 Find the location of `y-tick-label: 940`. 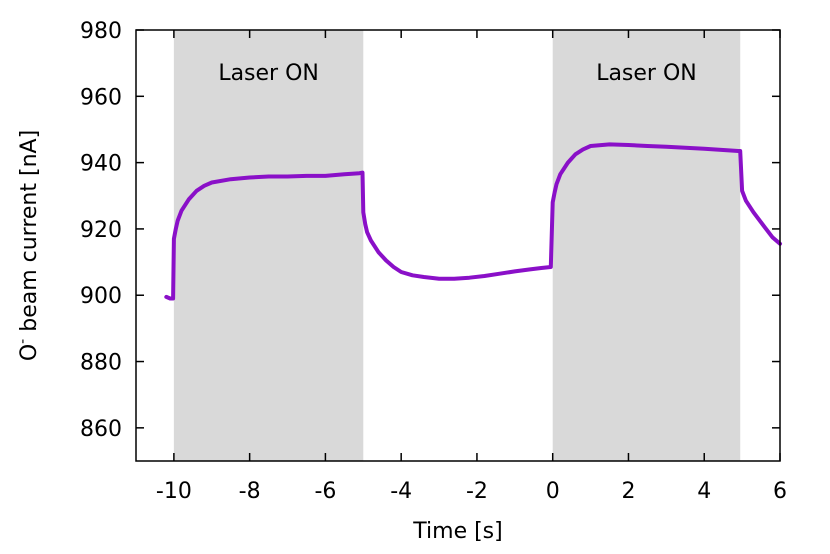

y-tick-label: 940 is located at coordinates (101, 164).